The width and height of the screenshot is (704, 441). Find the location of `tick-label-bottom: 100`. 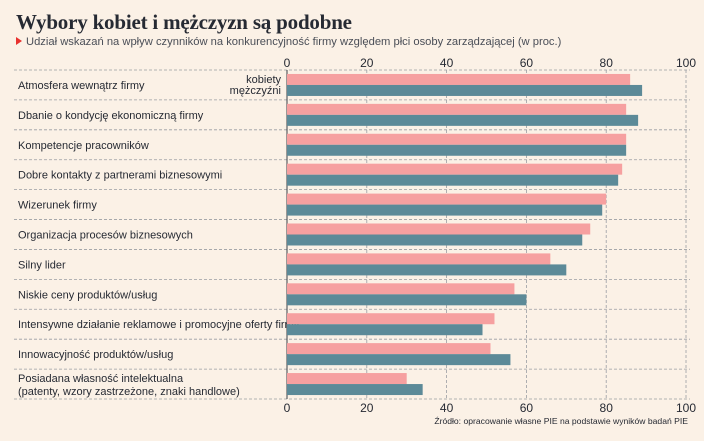

tick-label-bottom: 100 is located at coordinates (686, 408).